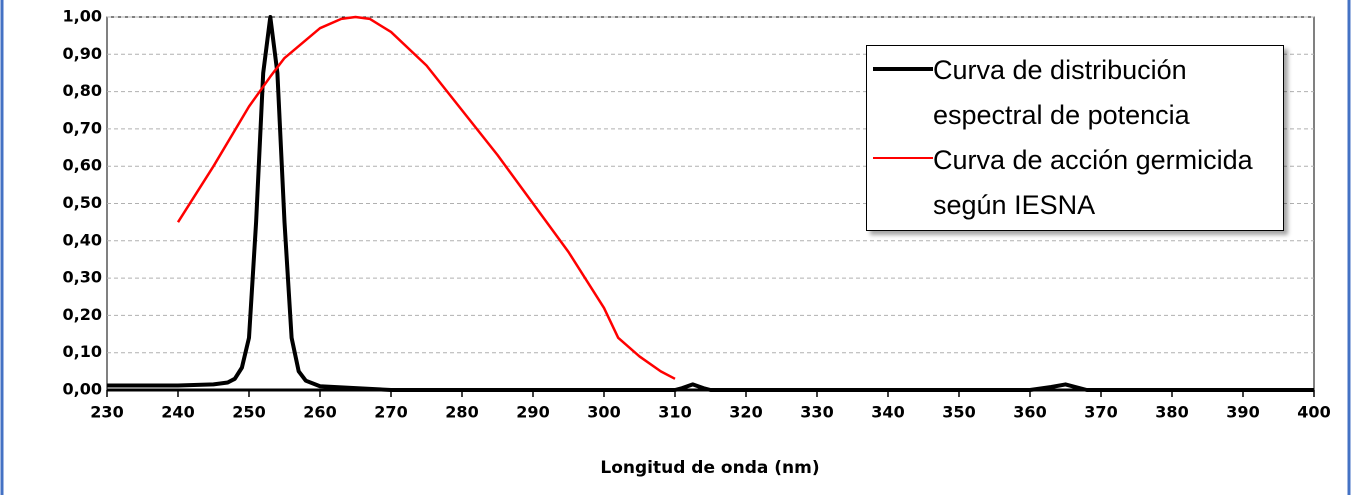 Image resolution: width=1352 pixels, height=495 pixels. I want to click on y-tick-label: 1,00, so click(82, 16).